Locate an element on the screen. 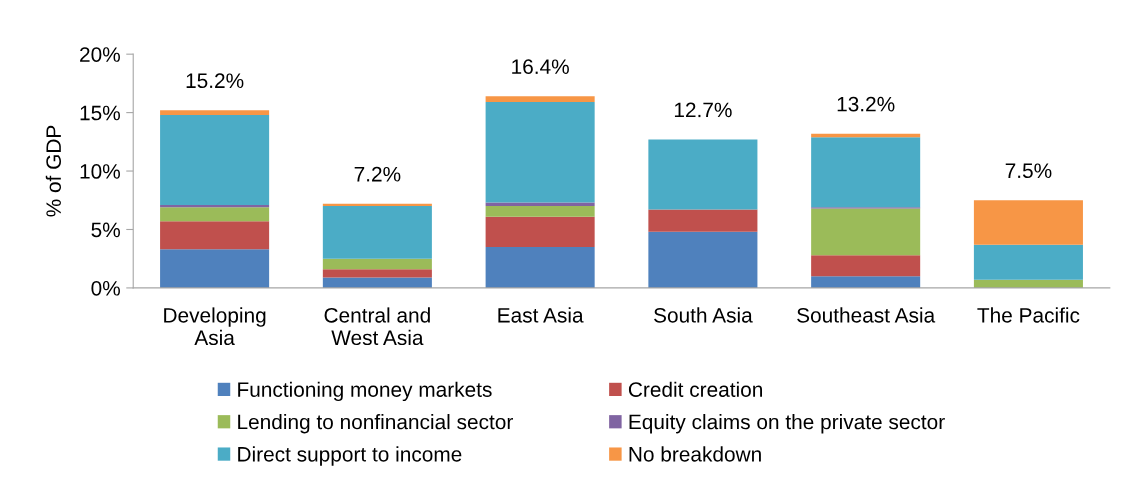 This screenshot has width=1129, height=488. y-tick-label: 5% is located at coordinates (105, 230).